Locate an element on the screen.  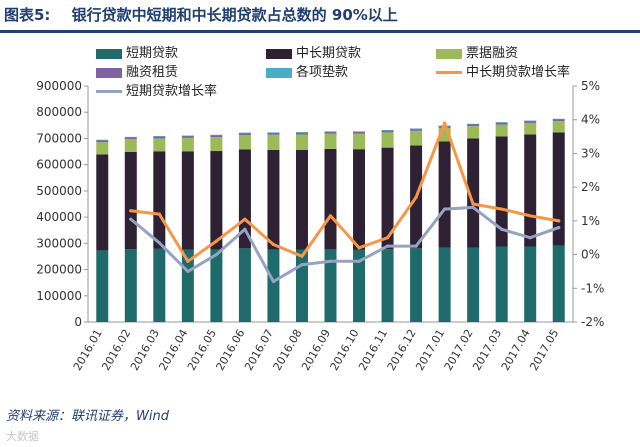
legend-swatch-advances is located at coordinates (279, 72).